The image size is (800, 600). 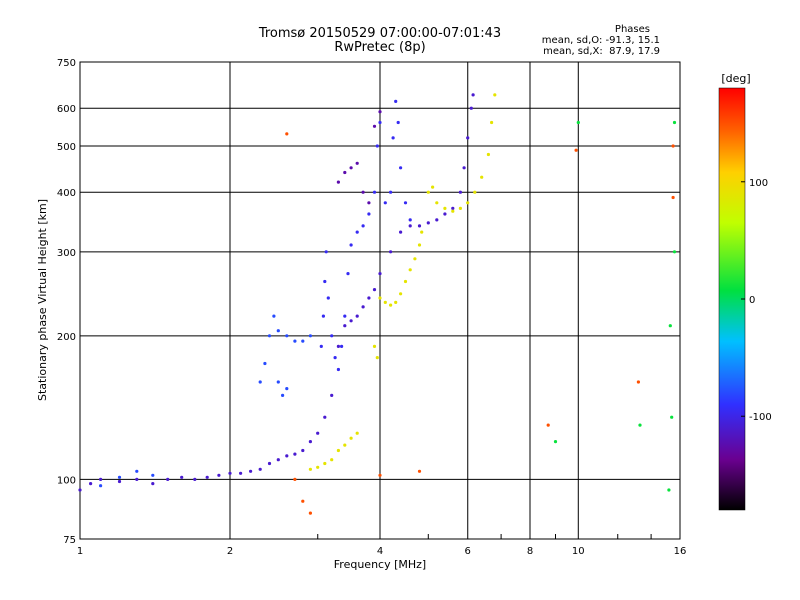 What do you see at coordinates (380, 47) in the screenshot?
I see `chart-subtitle: RwPretec (8p)` at bounding box center [380, 47].